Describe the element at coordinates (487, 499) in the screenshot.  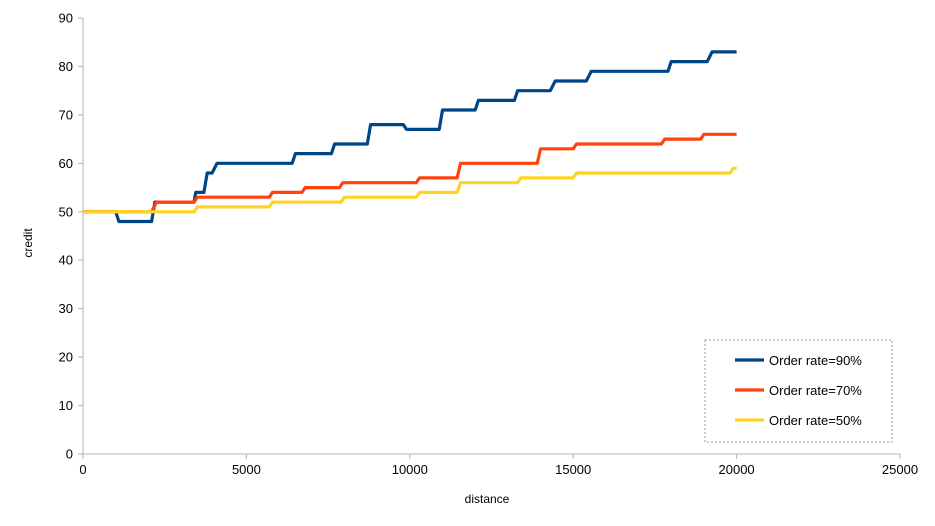
I see `x-axis-title: distance` at that location.